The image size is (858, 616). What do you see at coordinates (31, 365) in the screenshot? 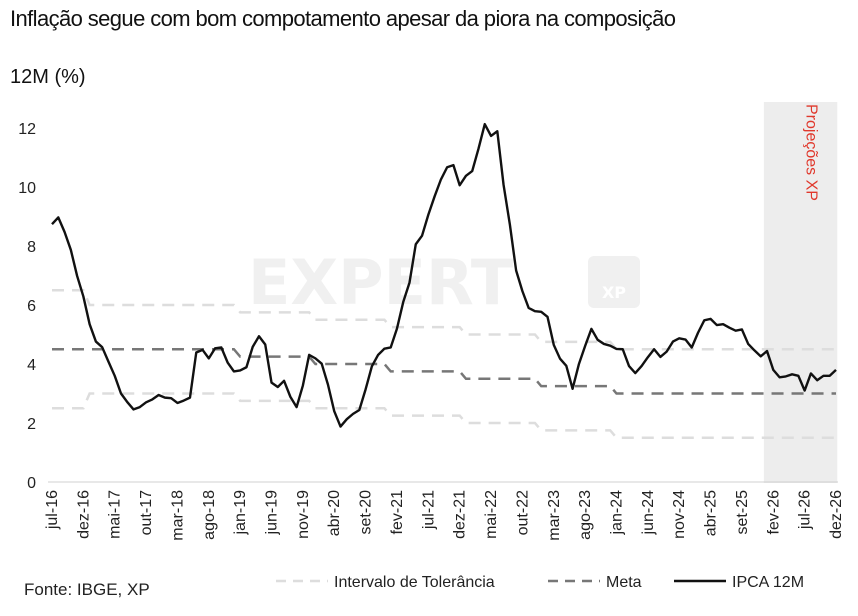
I see `y-tick-label: 4` at bounding box center [31, 365].